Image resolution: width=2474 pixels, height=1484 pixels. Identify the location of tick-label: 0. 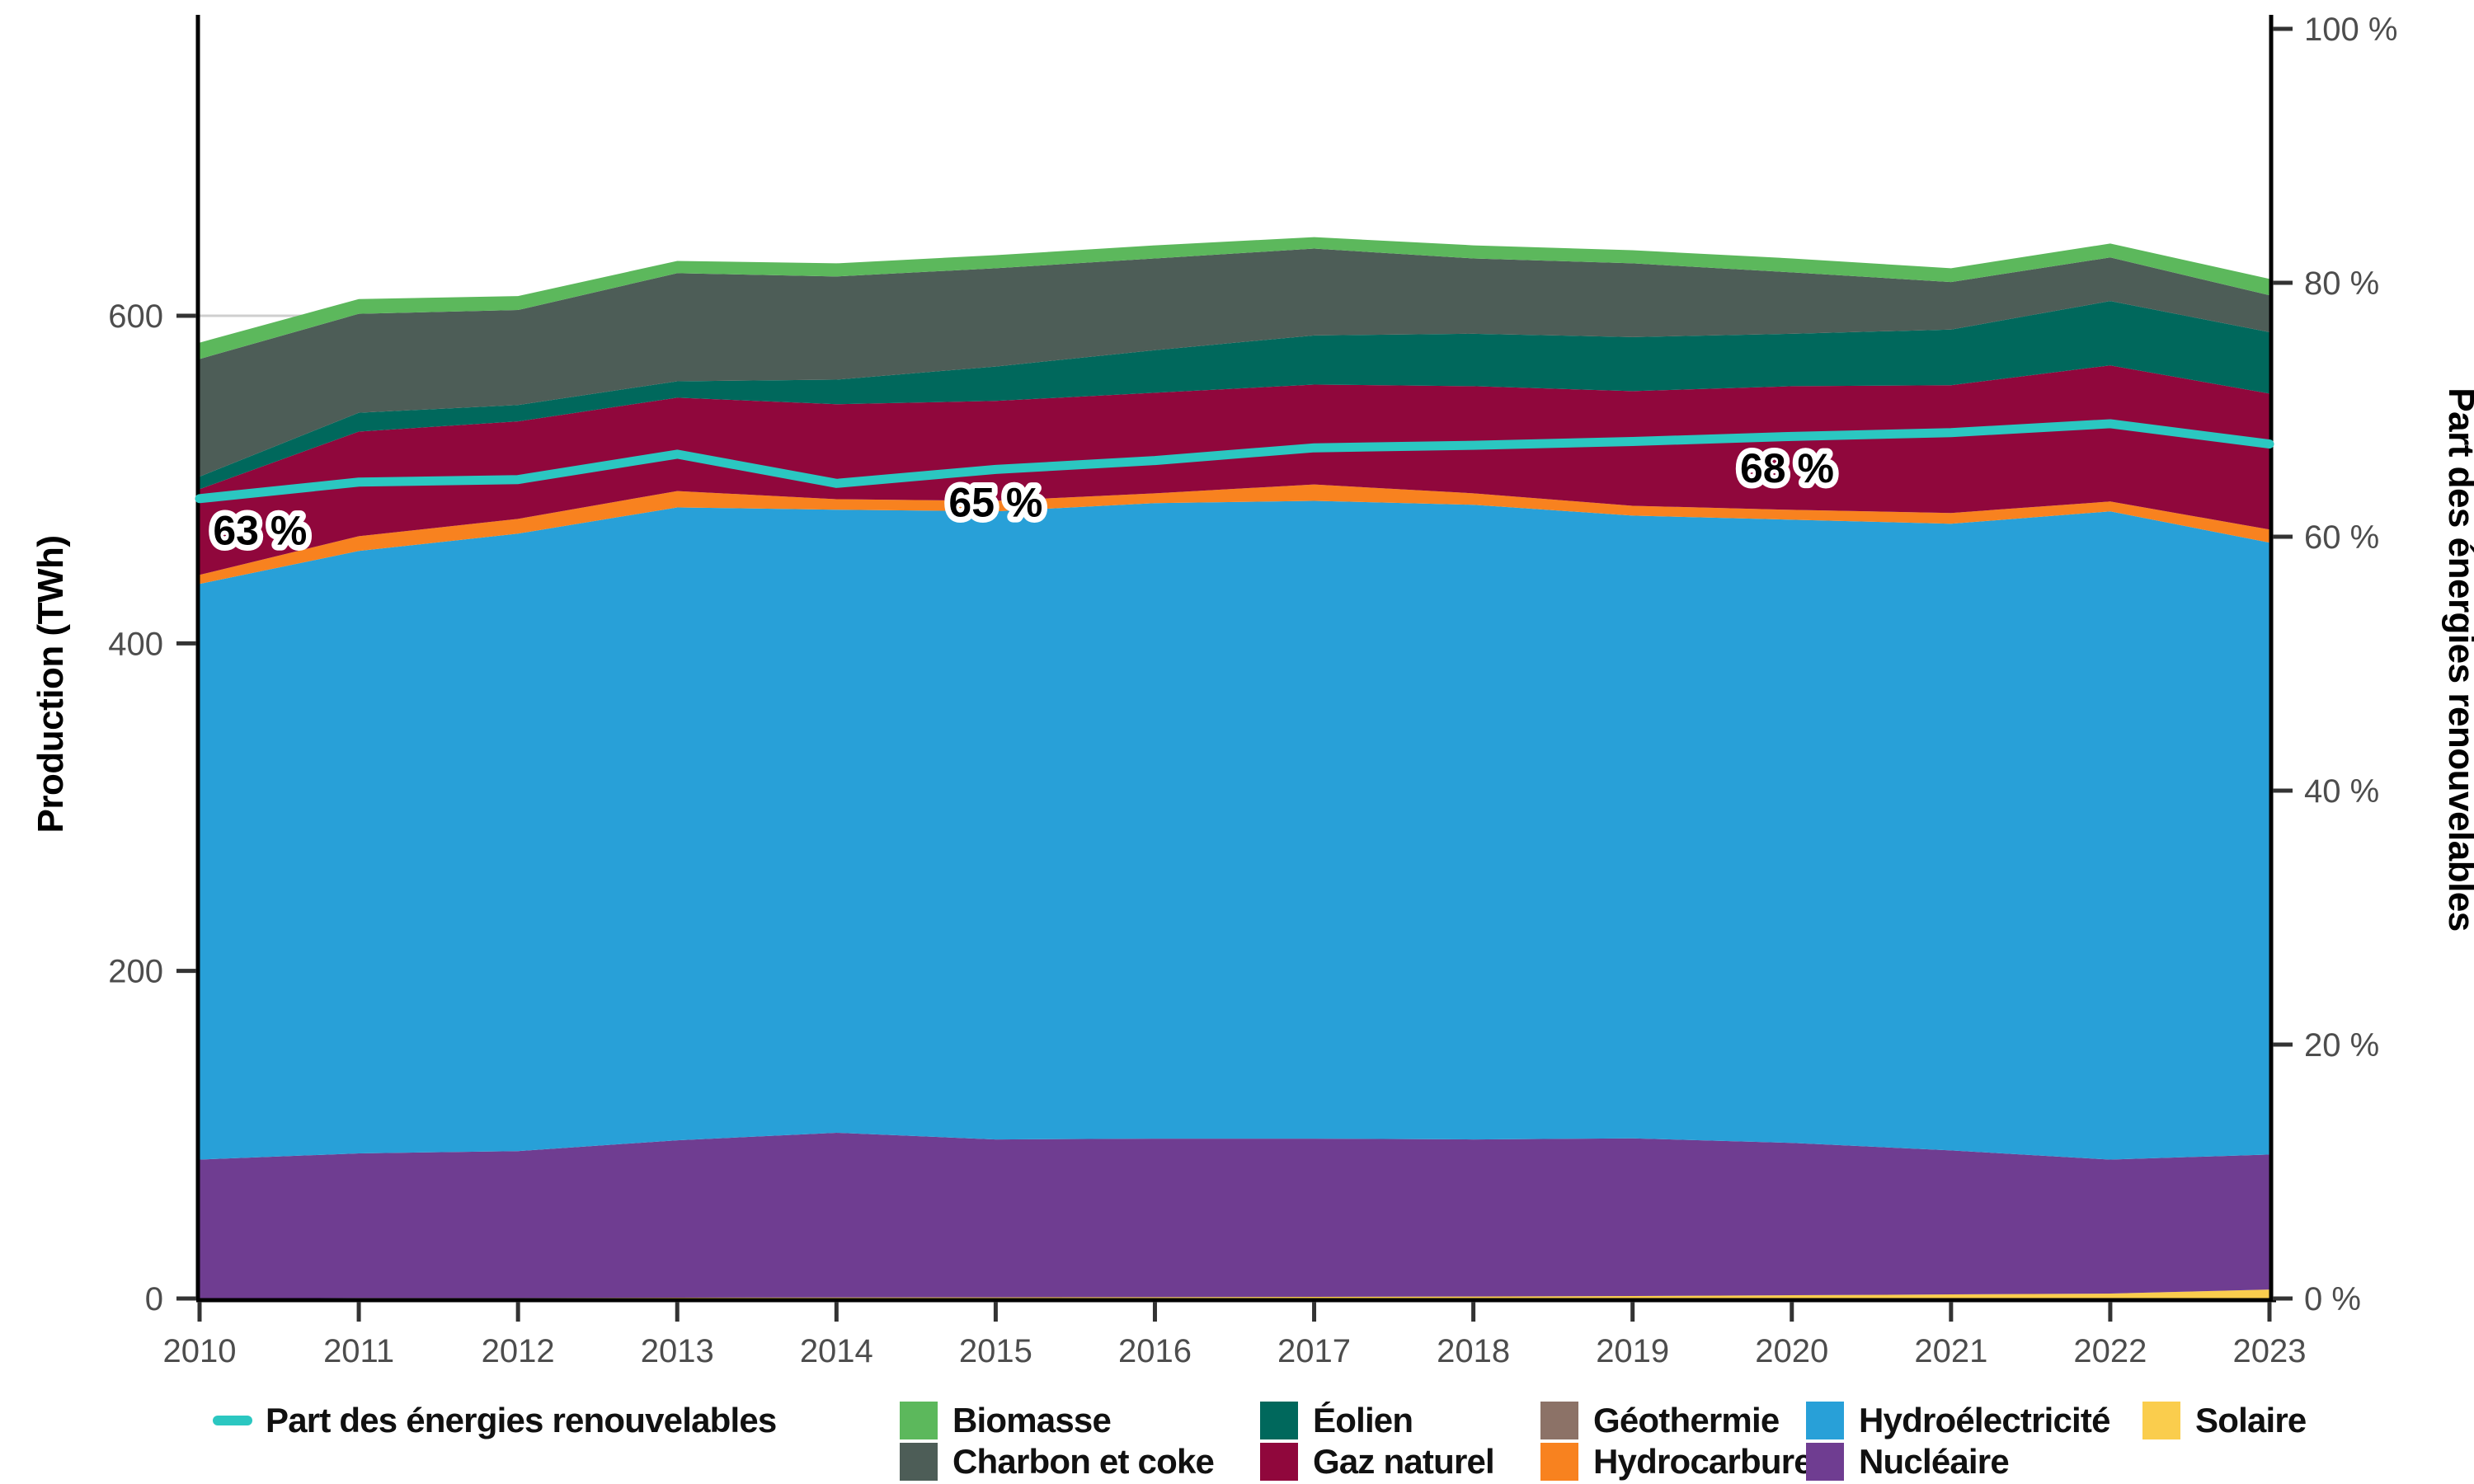
(154, 1299).